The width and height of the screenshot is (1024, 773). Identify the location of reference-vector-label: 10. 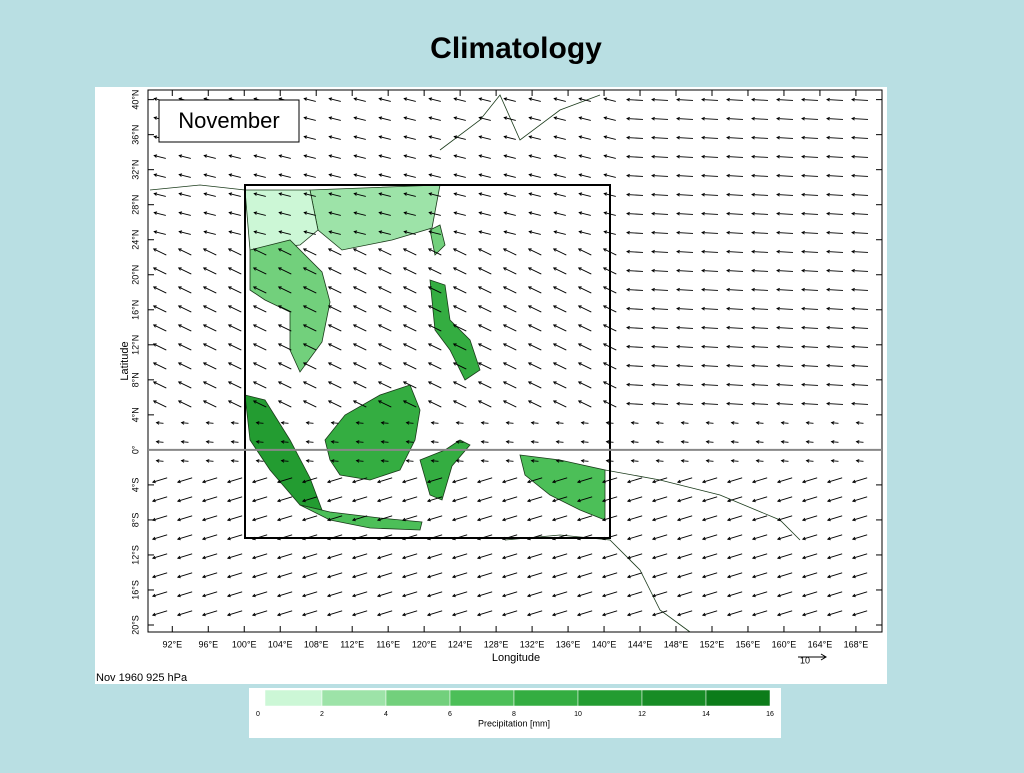
(805, 660).